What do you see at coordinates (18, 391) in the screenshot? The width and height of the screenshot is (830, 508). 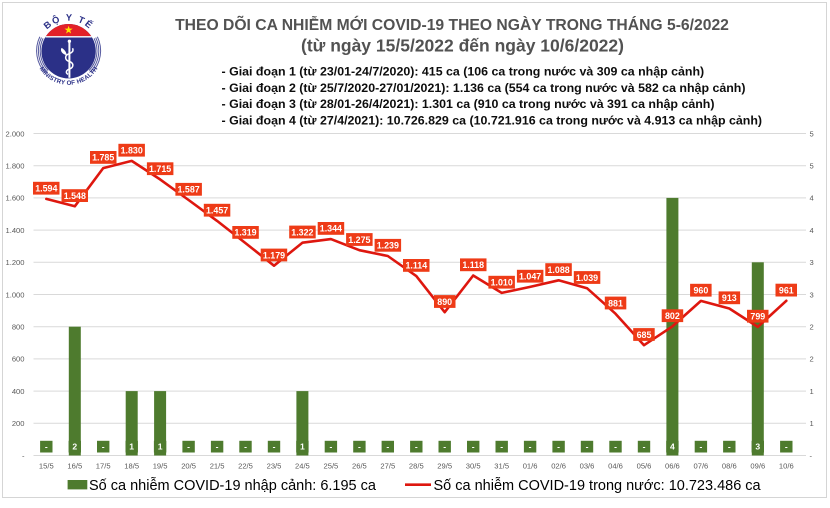 I see `svg-text: 400` at bounding box center [18, 391].